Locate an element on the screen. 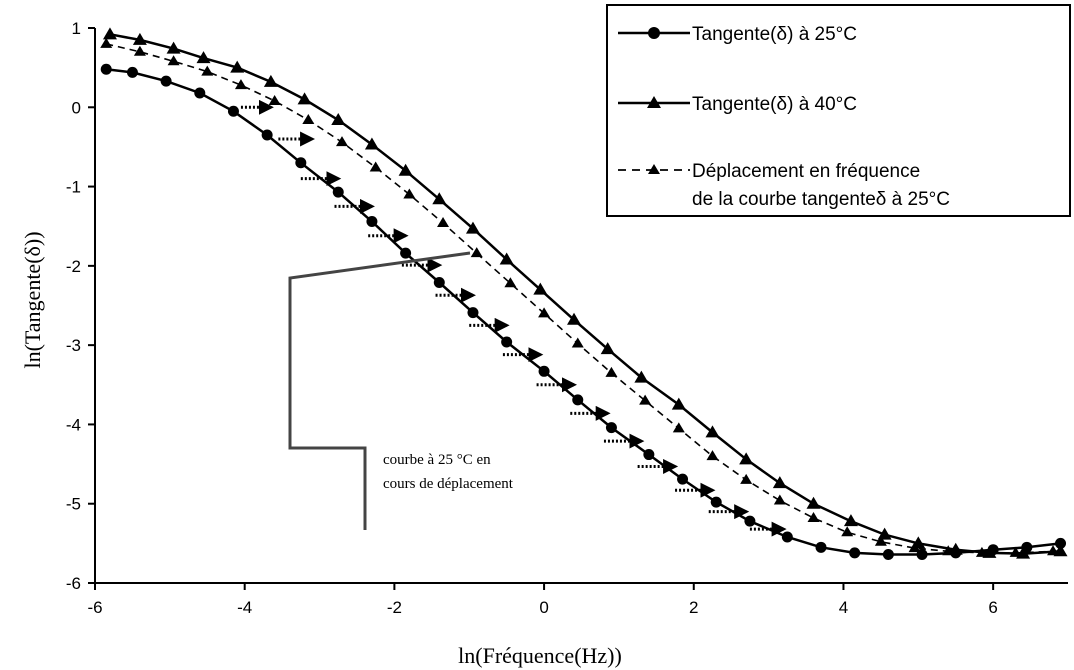  y-ticks: -6 -5 -4 -3 -2 -1 0 1 is located at coordinates (80, 306).